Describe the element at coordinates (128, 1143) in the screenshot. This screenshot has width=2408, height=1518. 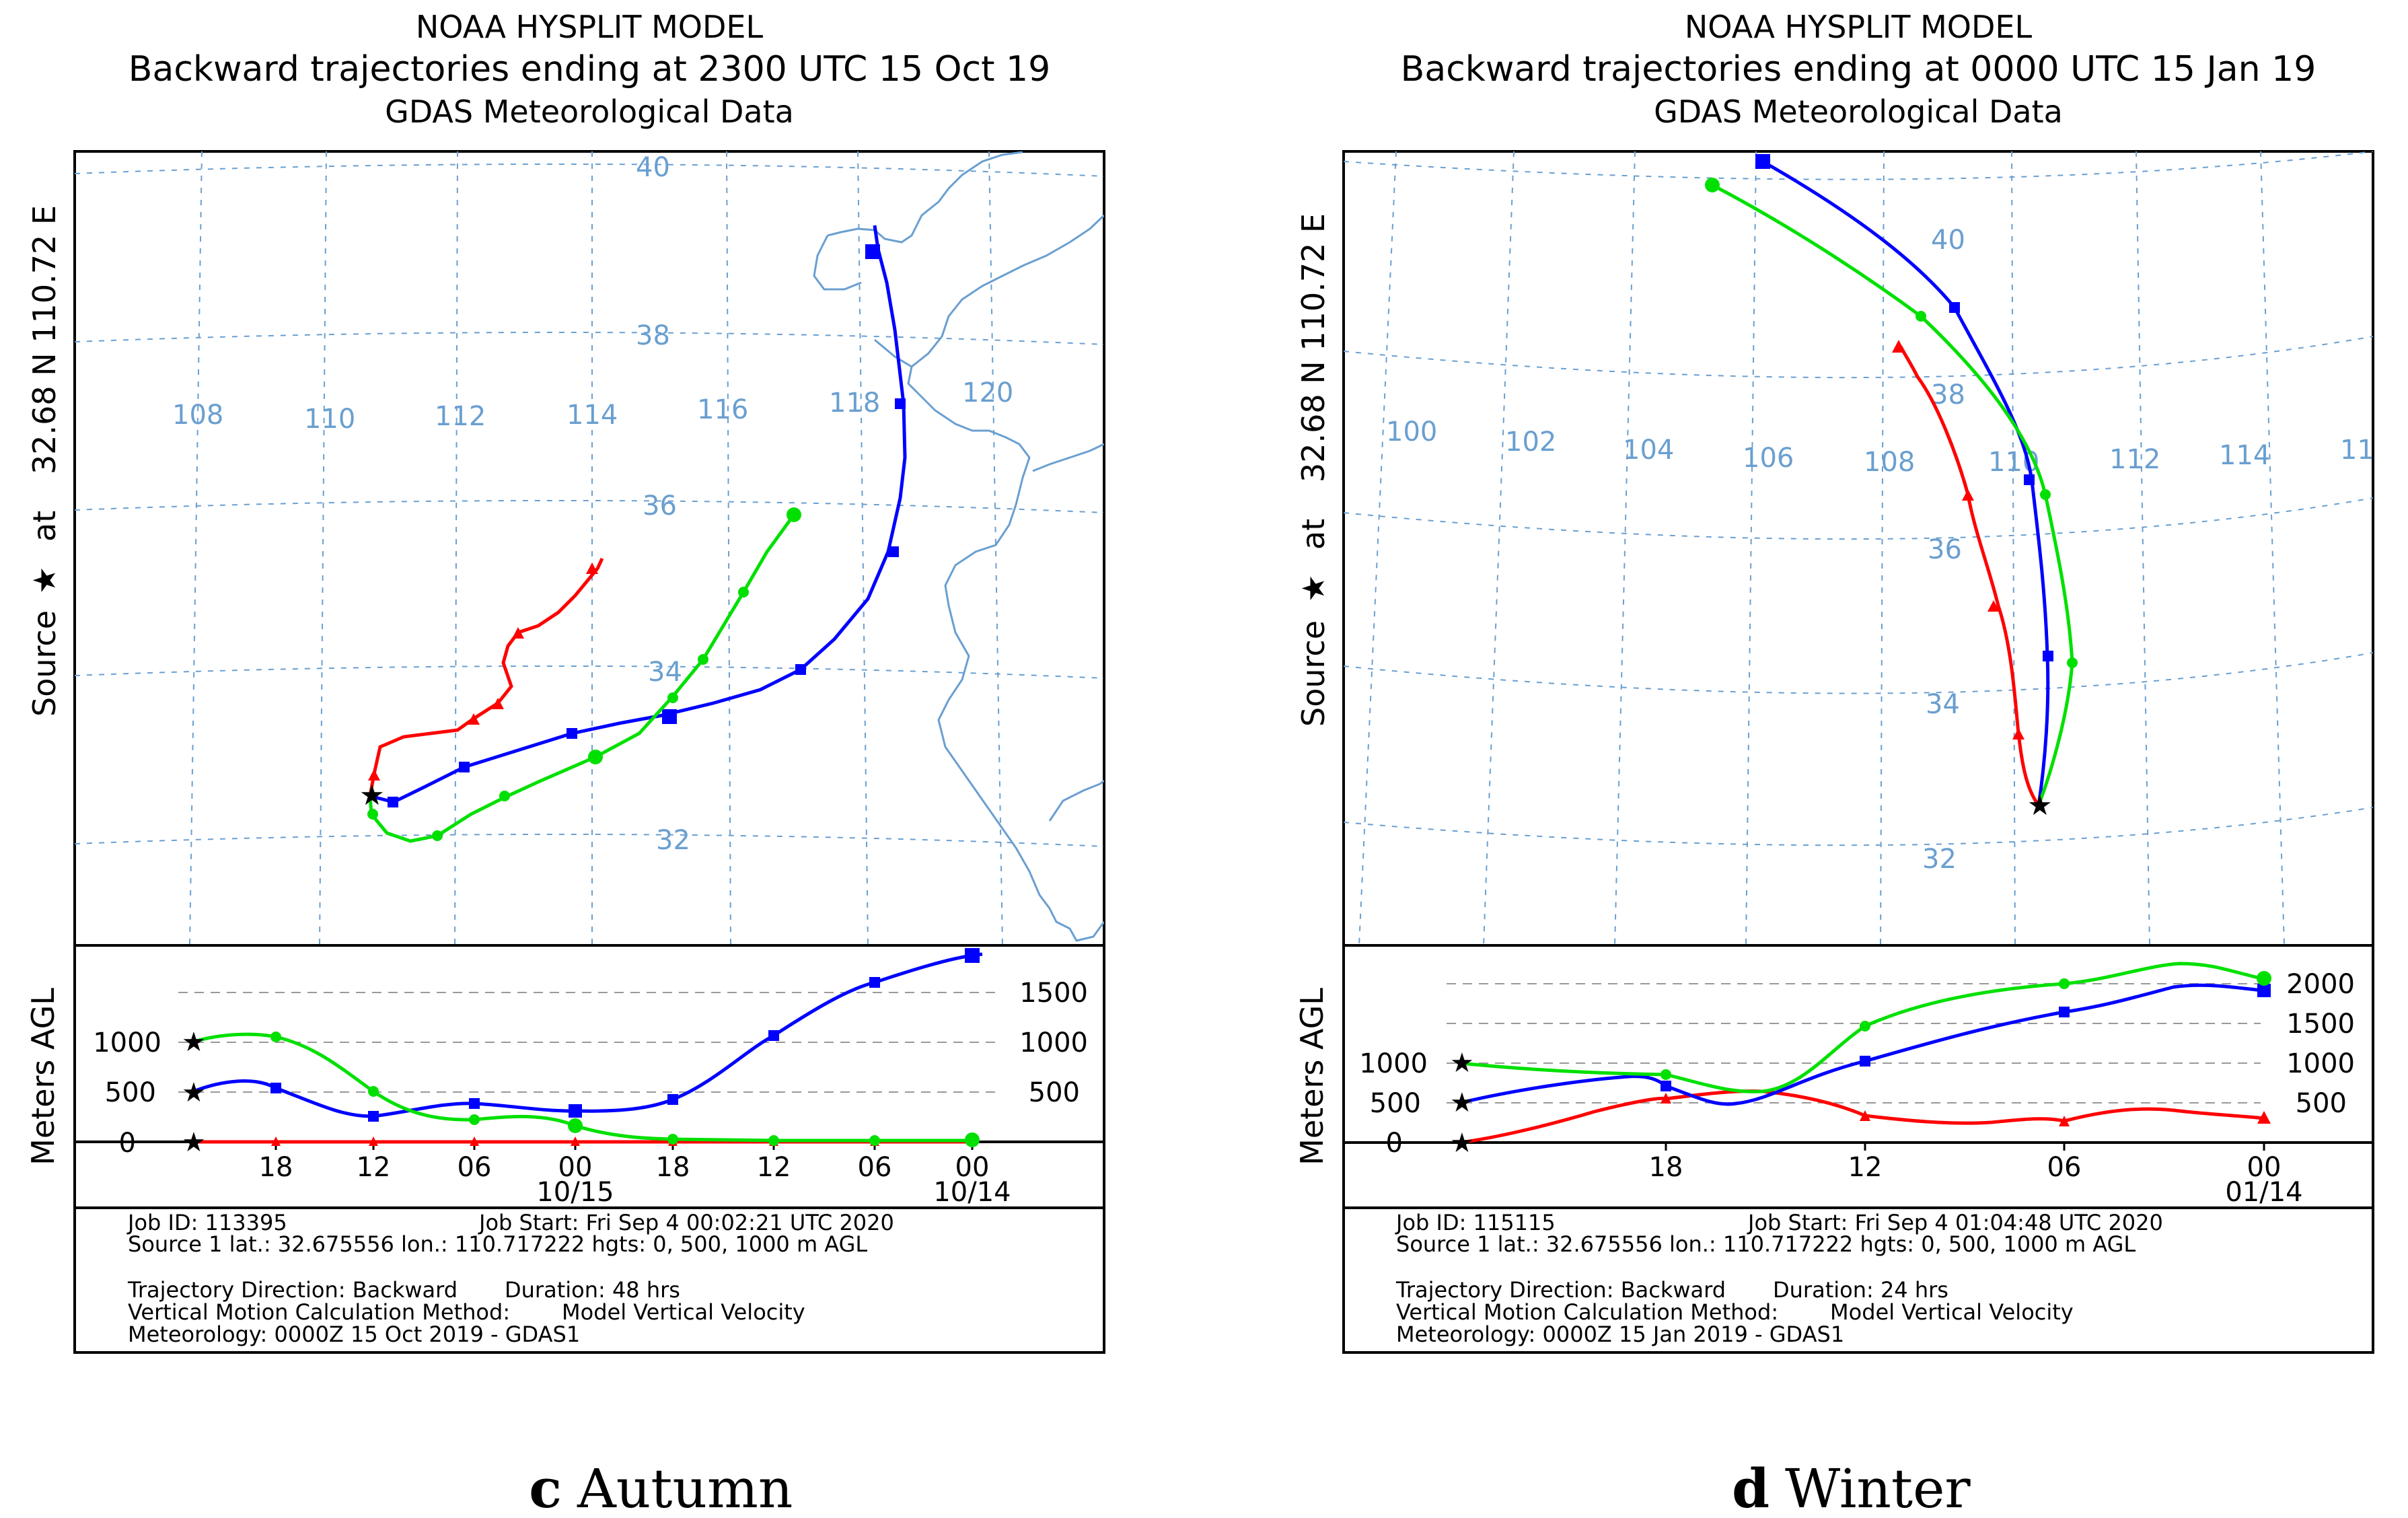
I see `ytick-left-0: 0` at that location.